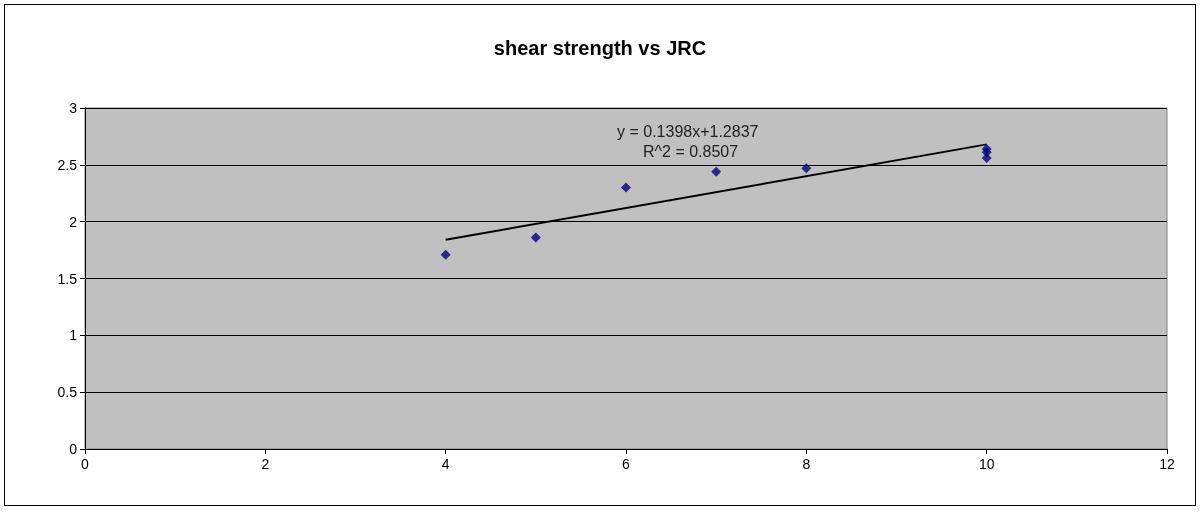  What do you see at coordinates (67, 278) in the screenshot?
I see `y-tick-label: 1.5` at bounding box center [67, 278].